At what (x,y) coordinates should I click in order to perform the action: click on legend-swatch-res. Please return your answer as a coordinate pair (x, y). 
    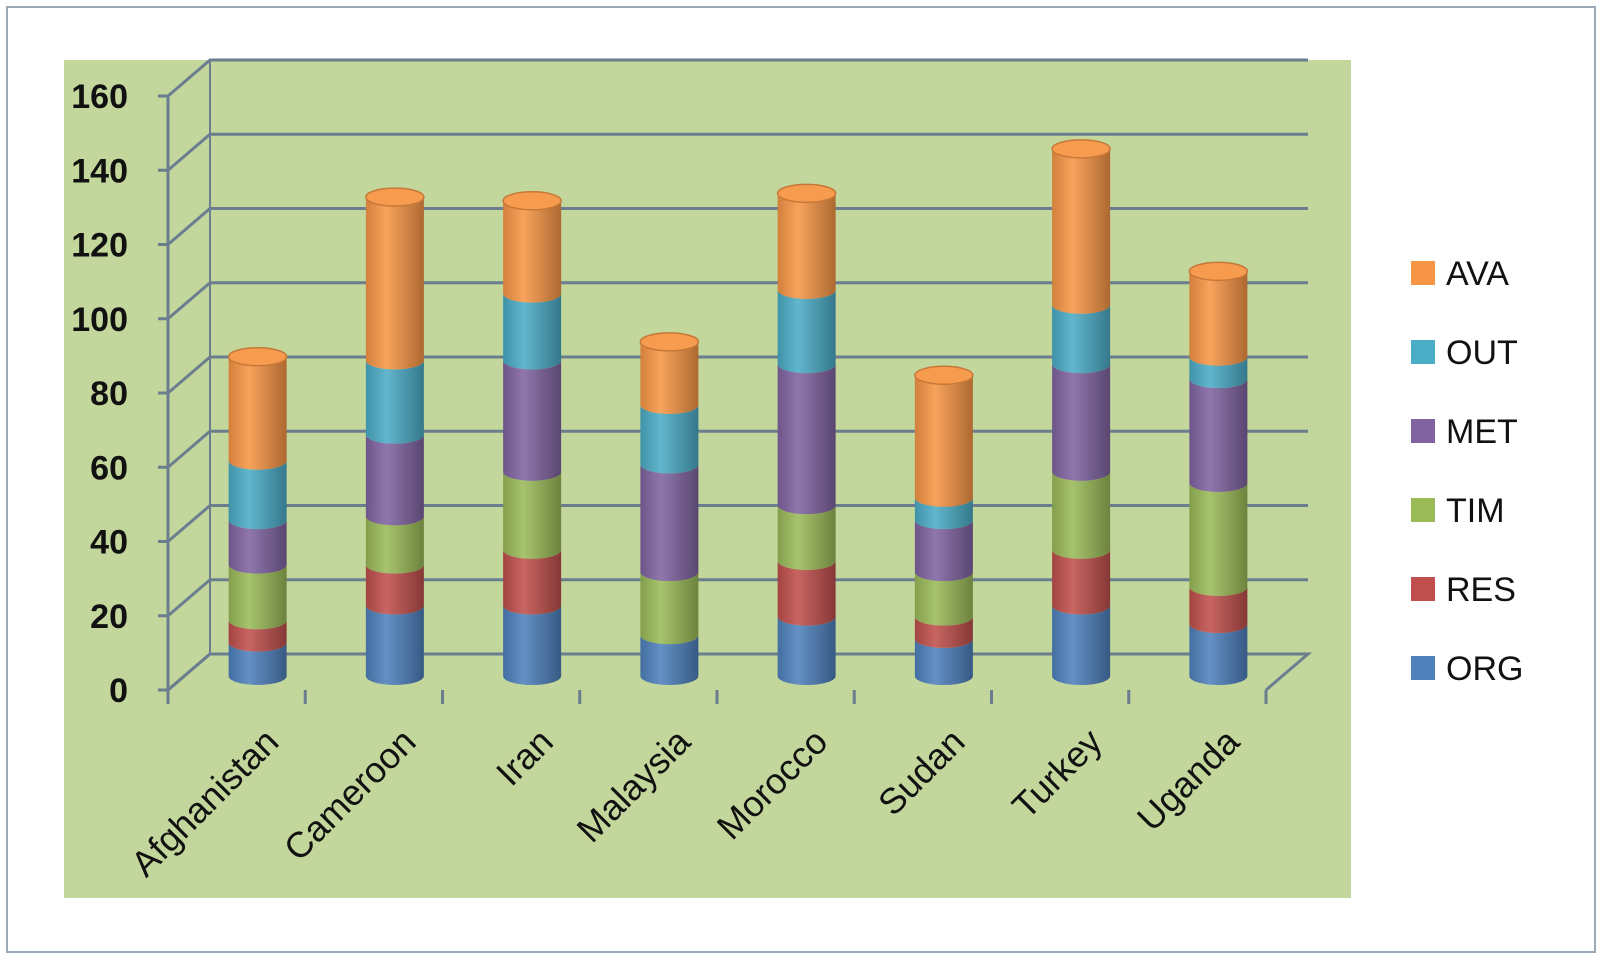
    Looking at the image, I should click on (1423, 589).